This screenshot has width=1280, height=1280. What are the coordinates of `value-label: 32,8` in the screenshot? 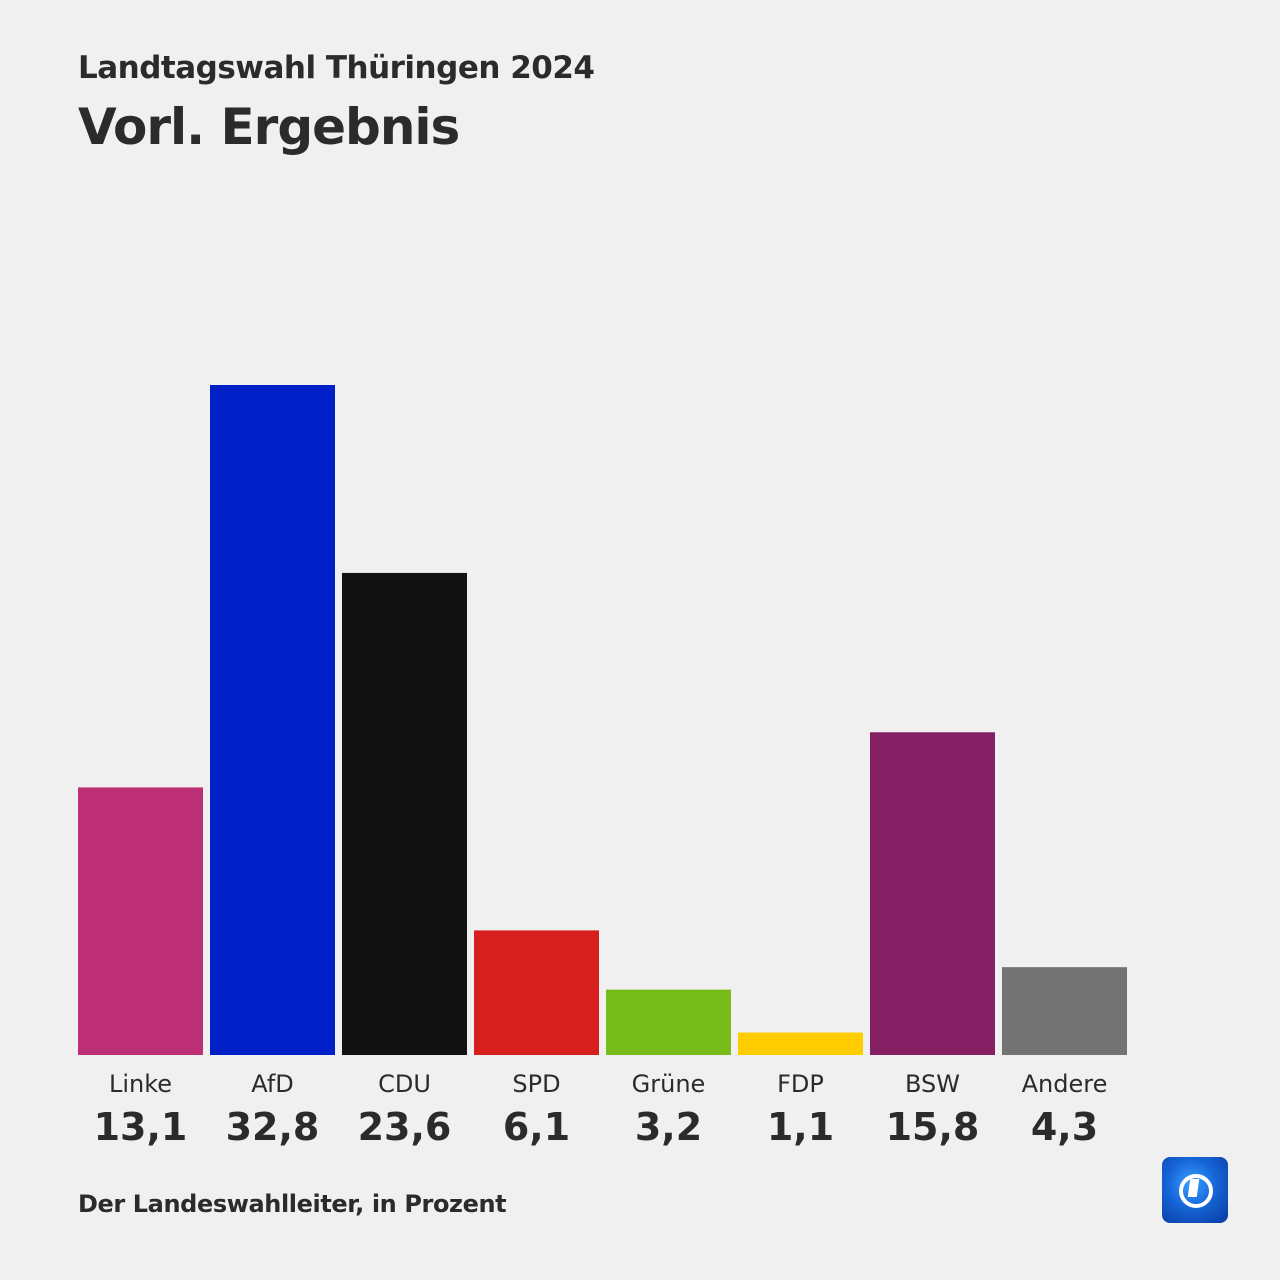 It's located at (273, 1127).